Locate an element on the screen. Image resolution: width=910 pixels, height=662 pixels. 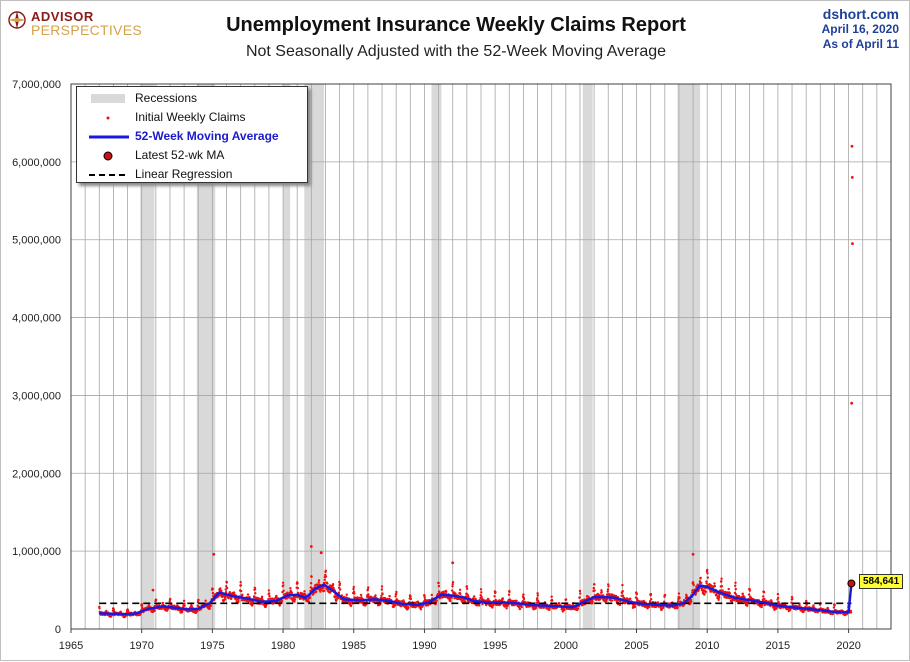
x-tick-label: 2000 is located at coordinates (566, 646).